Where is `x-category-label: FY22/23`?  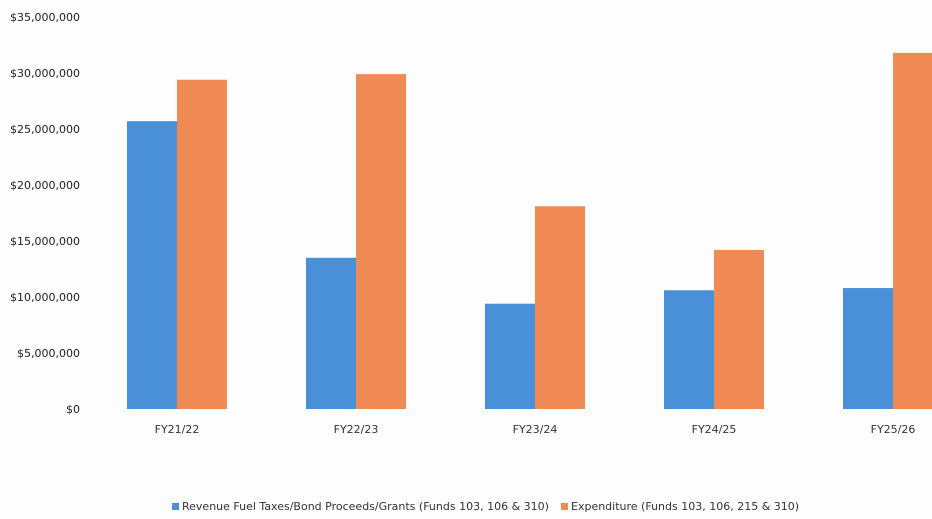 x-category-label: FY22/23 is located at coordinates (356, 429).